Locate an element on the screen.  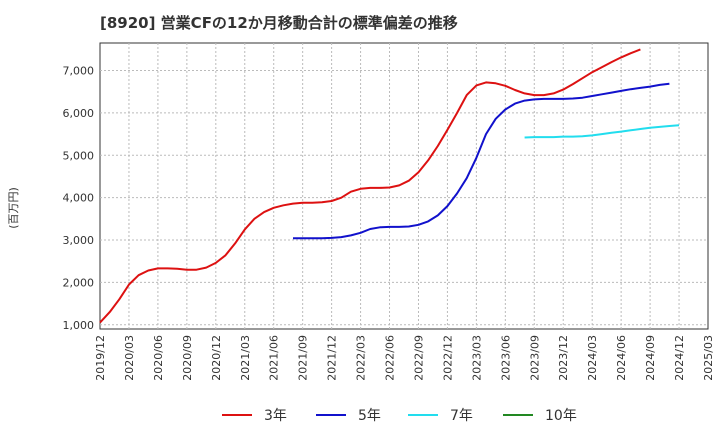
y-tick-label: 7,000 is located at coordinates (79, 71).